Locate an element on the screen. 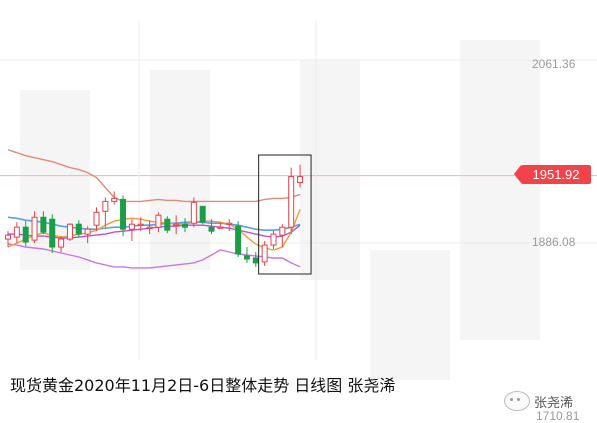 The image size is (597, 423). current-price-tag: 1951.92 is located at coordinates (552, 174).